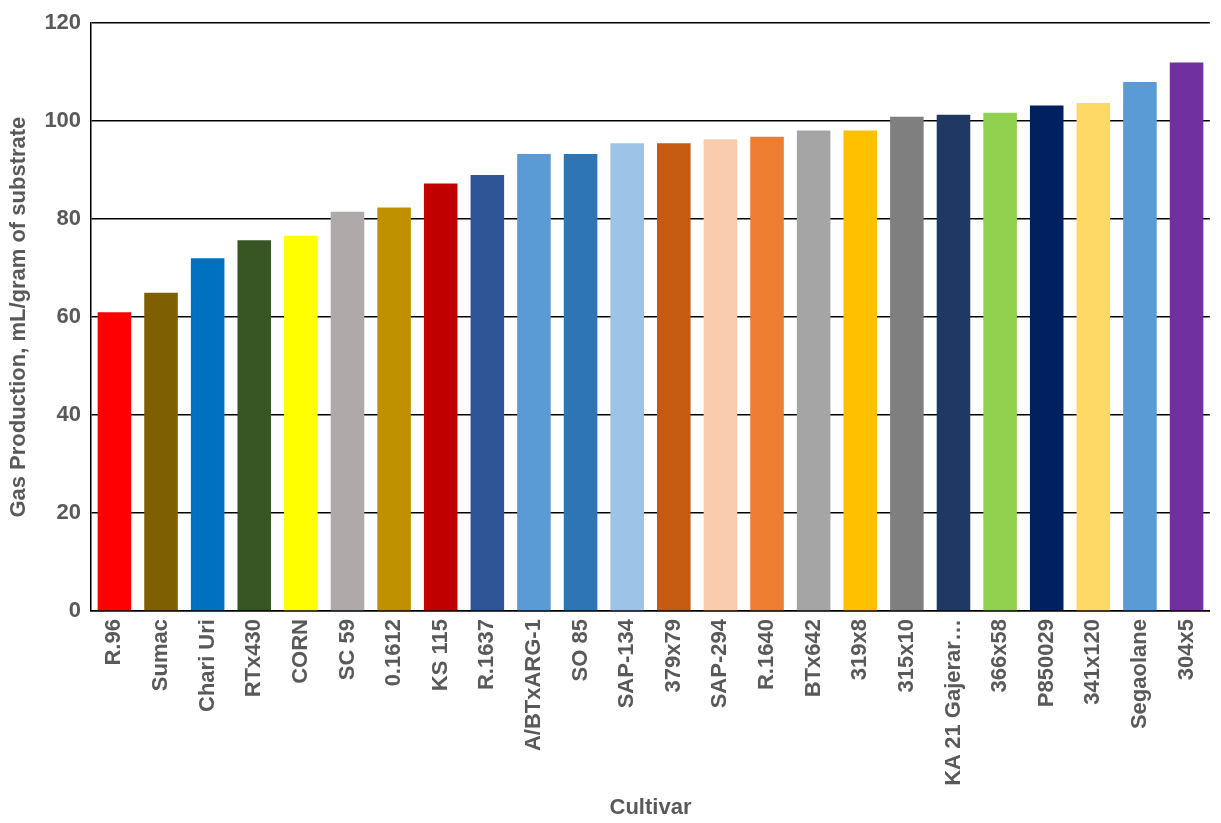  I want to click on y-tick-label: 60, so click(69, 316).